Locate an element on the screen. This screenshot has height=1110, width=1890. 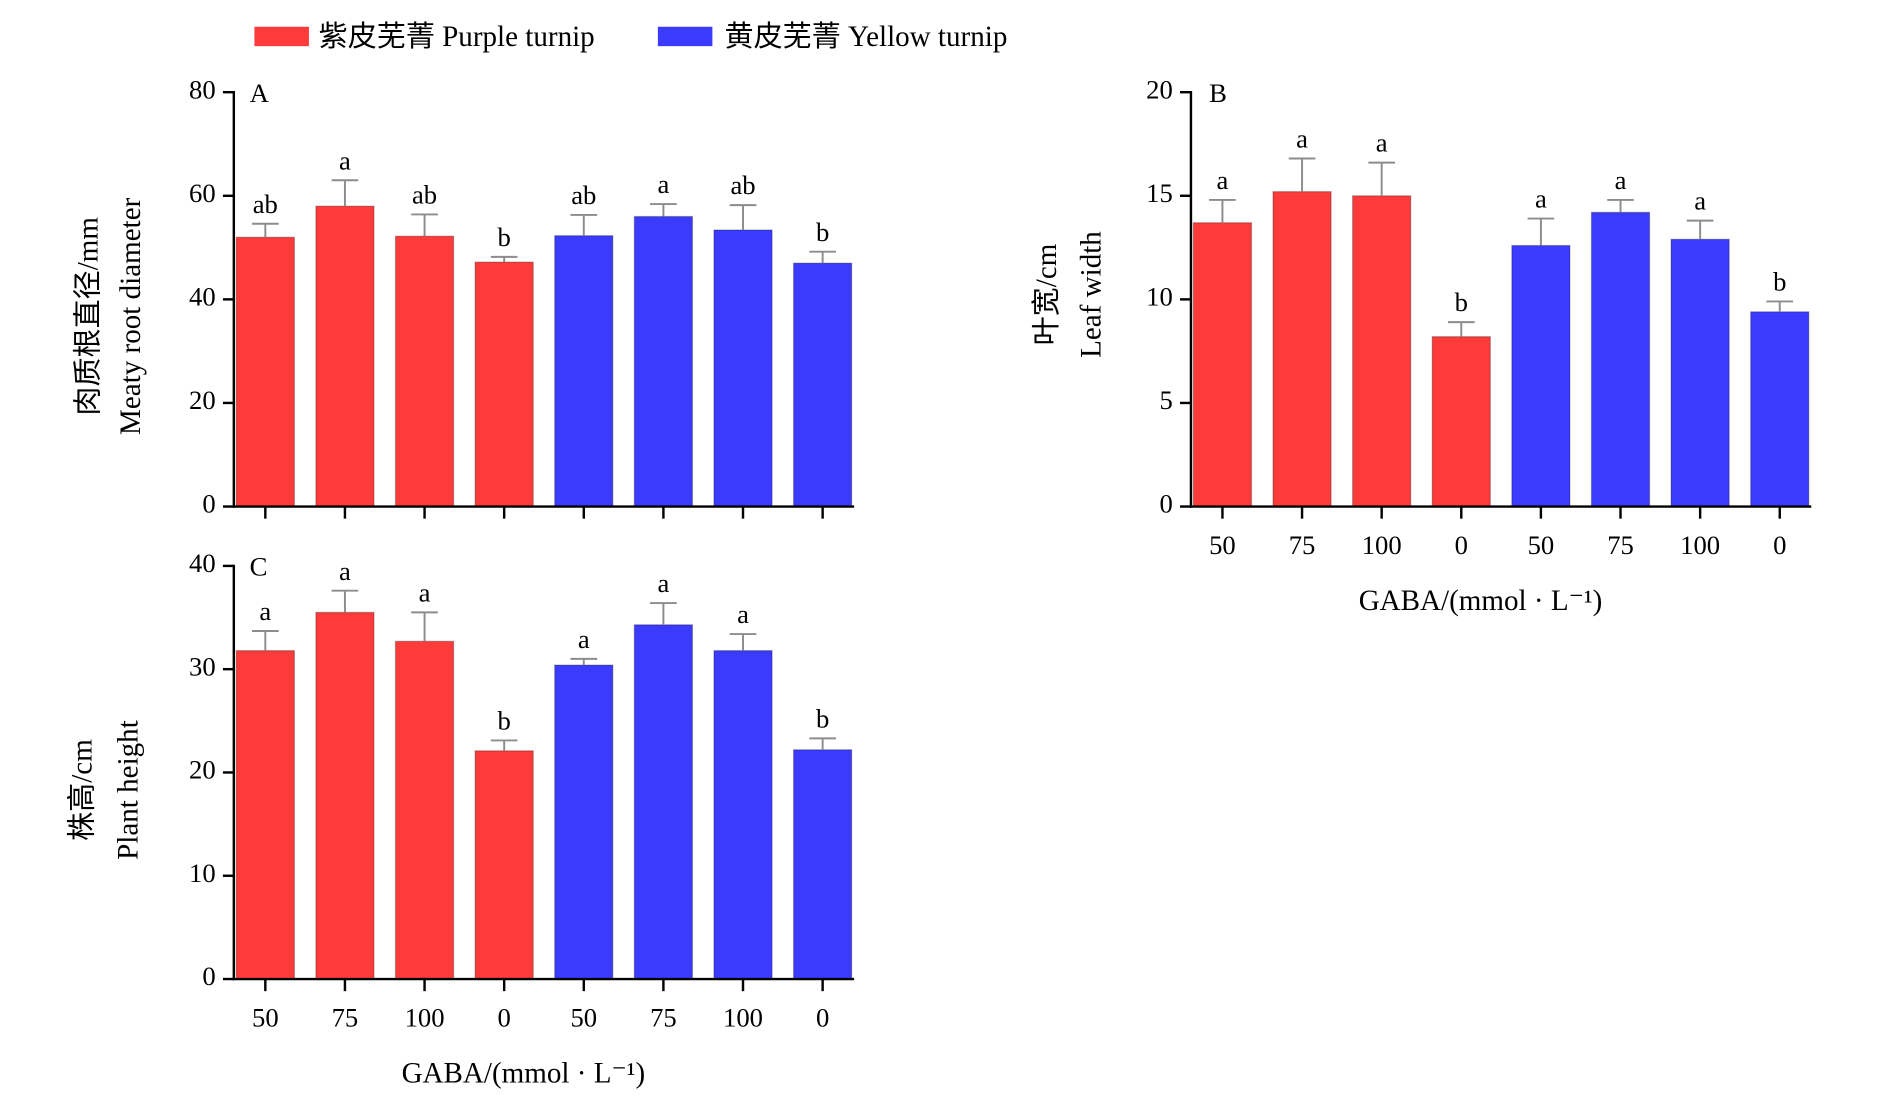
significance-letter-1: ab is located at coordinates (265, 204).